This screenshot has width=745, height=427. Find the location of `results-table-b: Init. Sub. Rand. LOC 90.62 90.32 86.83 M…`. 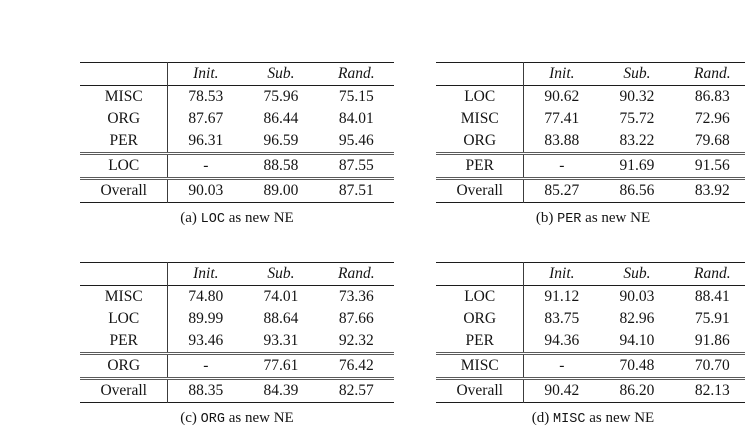

results-table-b: Init. Sub. Rand. LOC 90.62 90.32 86.83 M… is located at coordinates (590, 132).